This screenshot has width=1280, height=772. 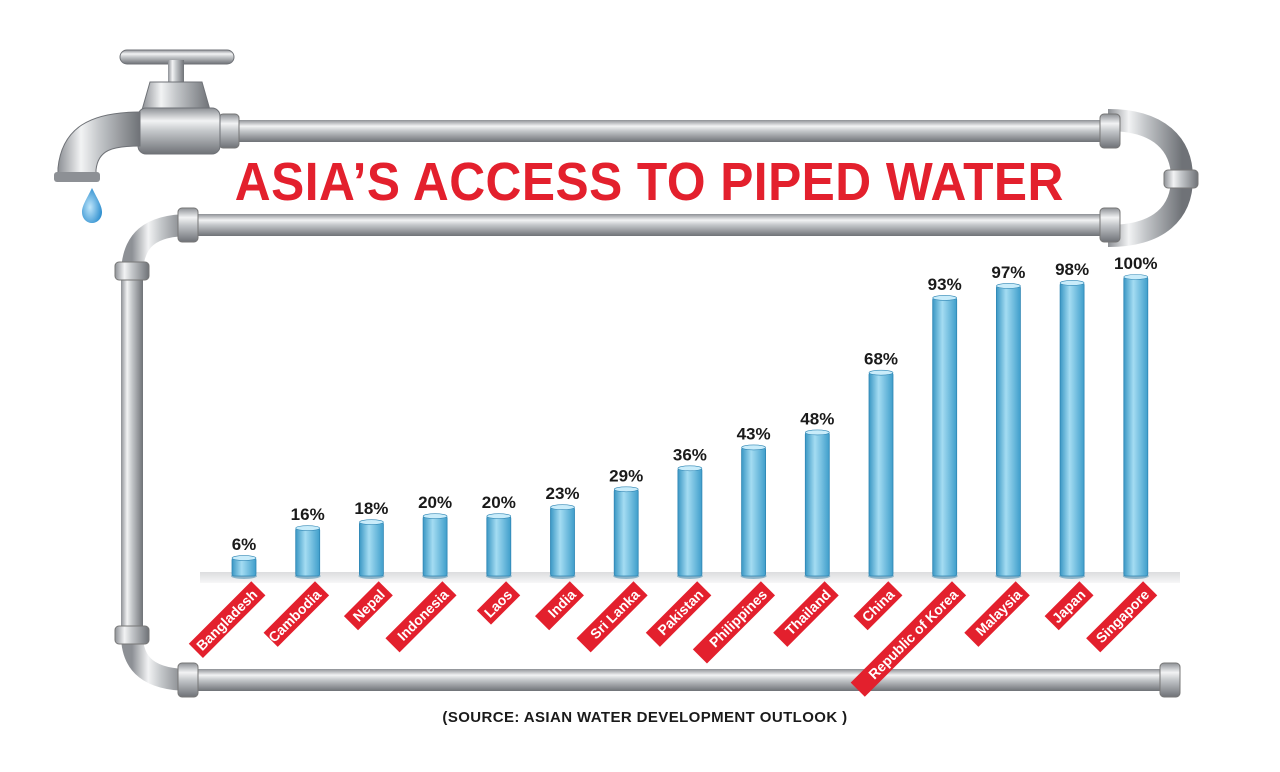 I want to click on bar-nepal, so click(x=371, y=549).